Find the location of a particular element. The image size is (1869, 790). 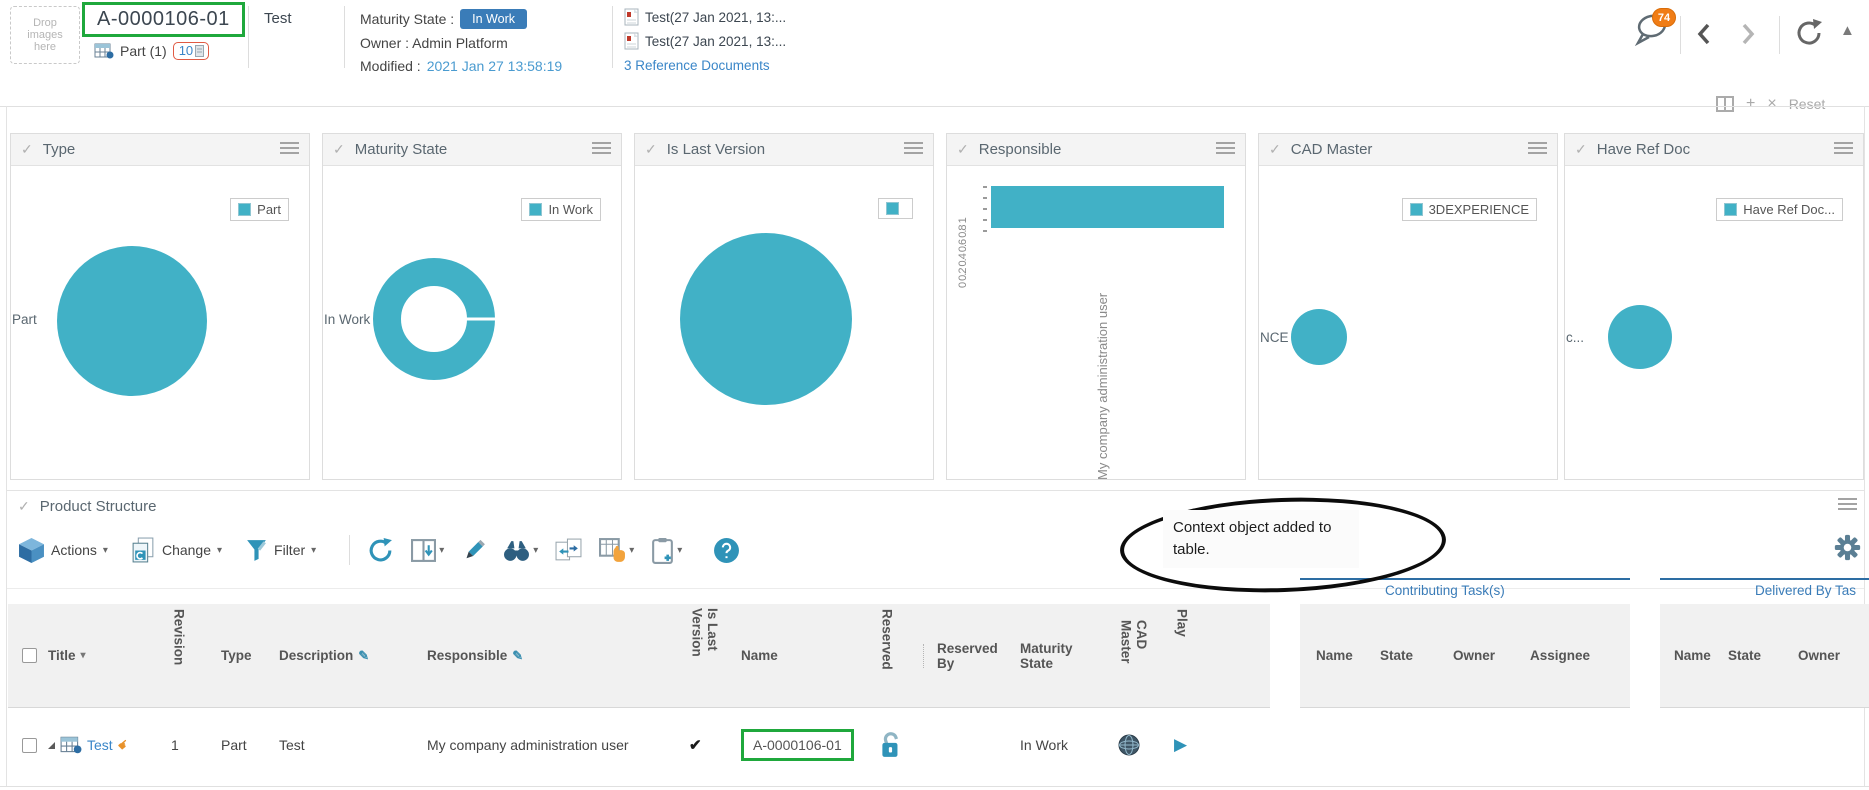

widget-header: ✓ CAD Master is located at coordinates (1408, 150).